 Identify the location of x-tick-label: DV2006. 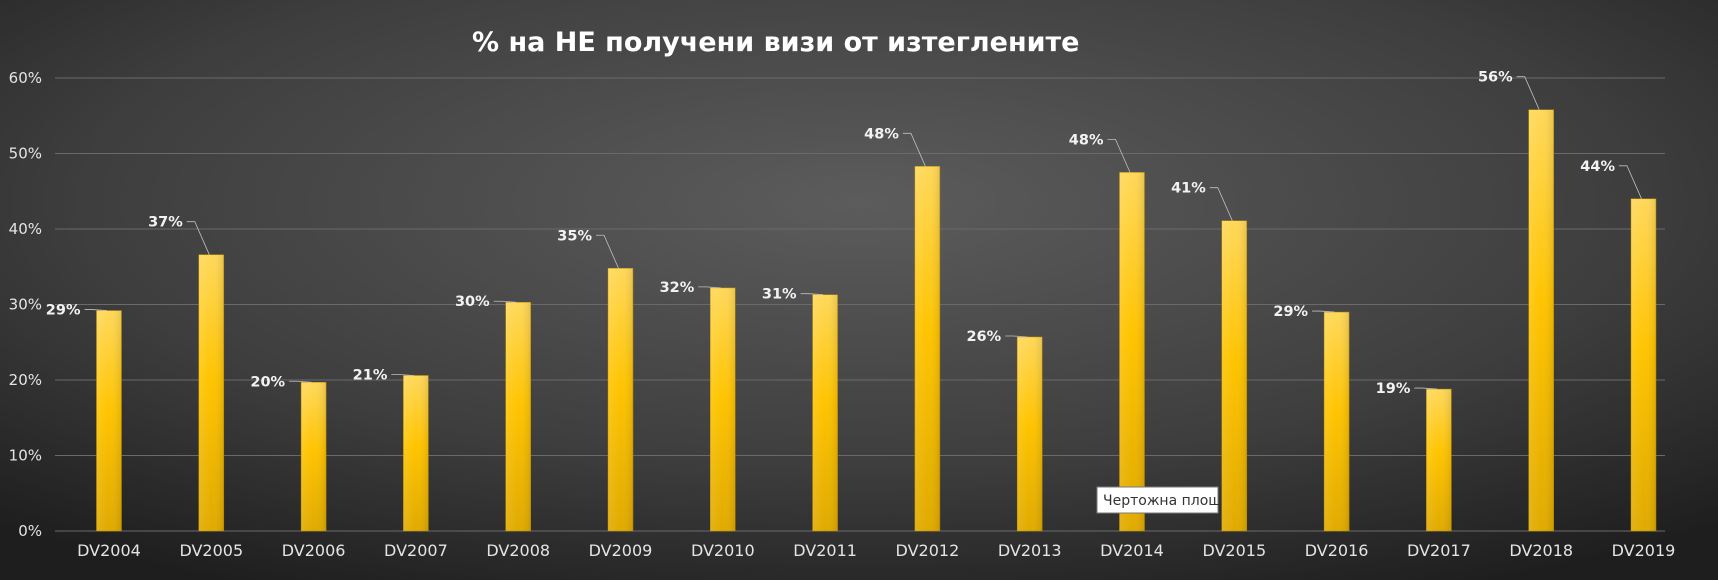
(314, 550).